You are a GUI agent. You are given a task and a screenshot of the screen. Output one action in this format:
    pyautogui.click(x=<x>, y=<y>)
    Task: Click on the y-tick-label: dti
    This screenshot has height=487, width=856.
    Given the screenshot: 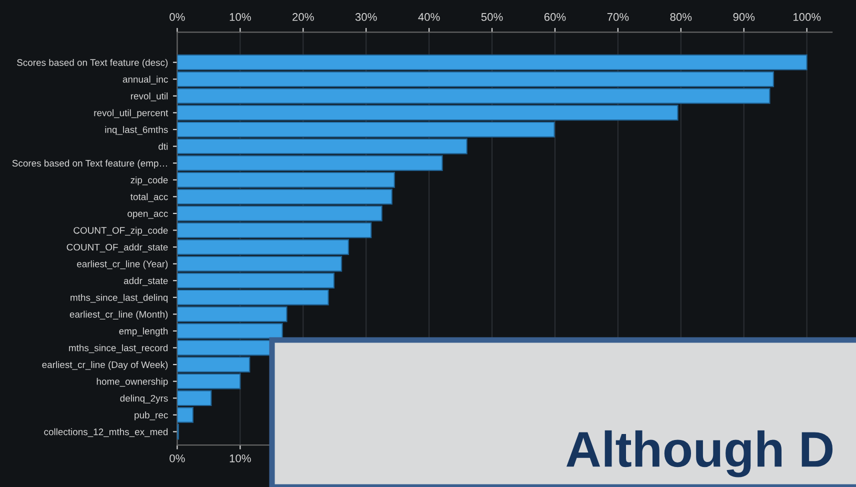 What is the action you would take?
    pyautogui.click(x=163, y=146)
    